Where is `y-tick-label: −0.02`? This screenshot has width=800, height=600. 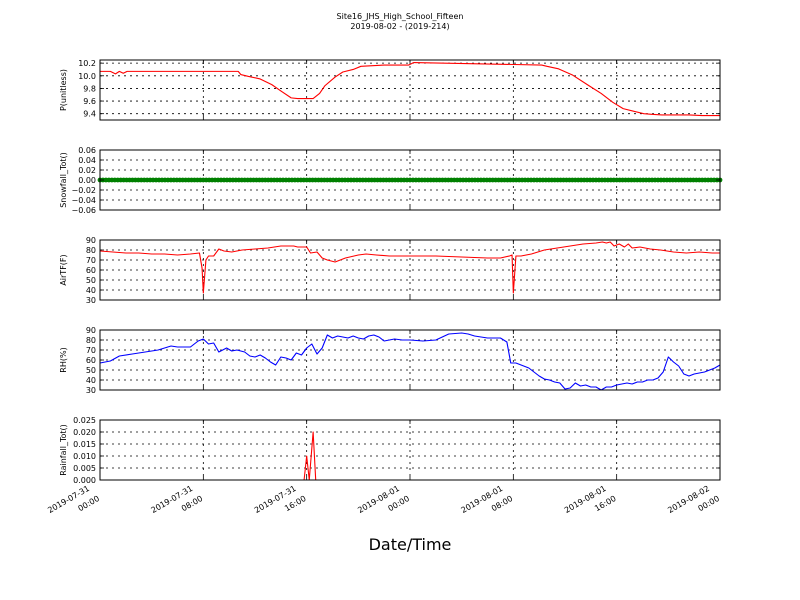 y-tick-label: −0.02 is located at coordinates (83, 190).